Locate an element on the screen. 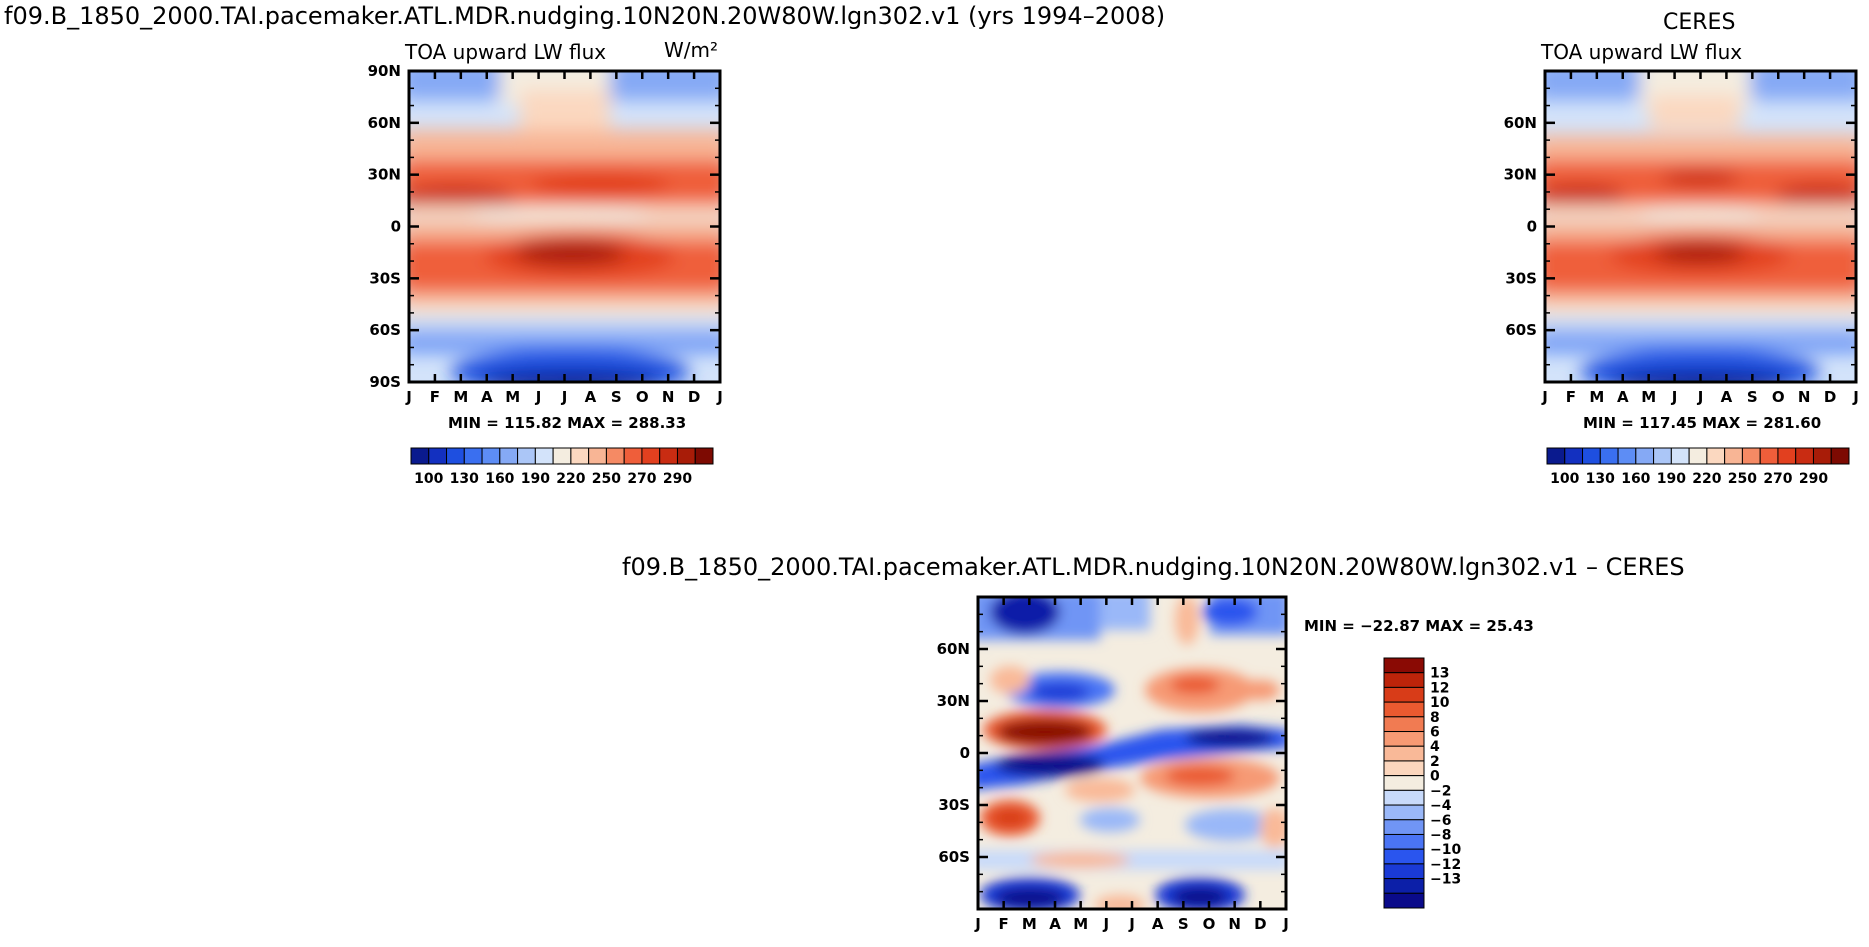  diff-ytick-label: 60S is located at coordinates (954, 857).